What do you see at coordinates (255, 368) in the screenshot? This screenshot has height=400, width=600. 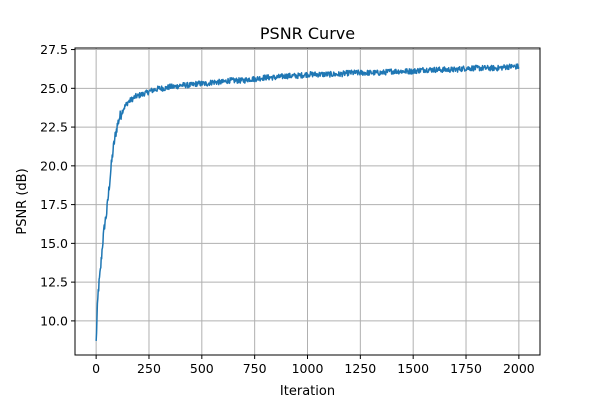 I see `x-tick-label: 750` at bounding box center [255, 368].